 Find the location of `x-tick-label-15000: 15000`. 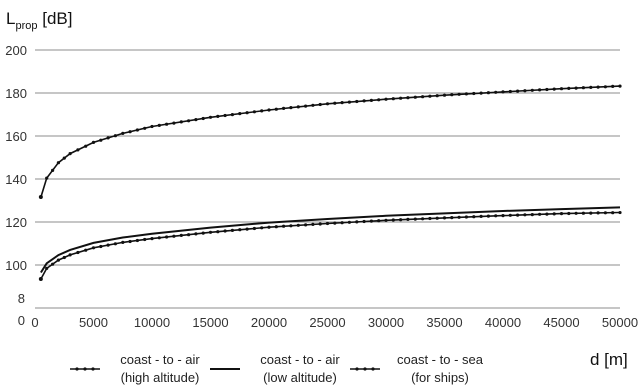

x-tick-label-15000: 15000 is located at coordinates (210, 322).